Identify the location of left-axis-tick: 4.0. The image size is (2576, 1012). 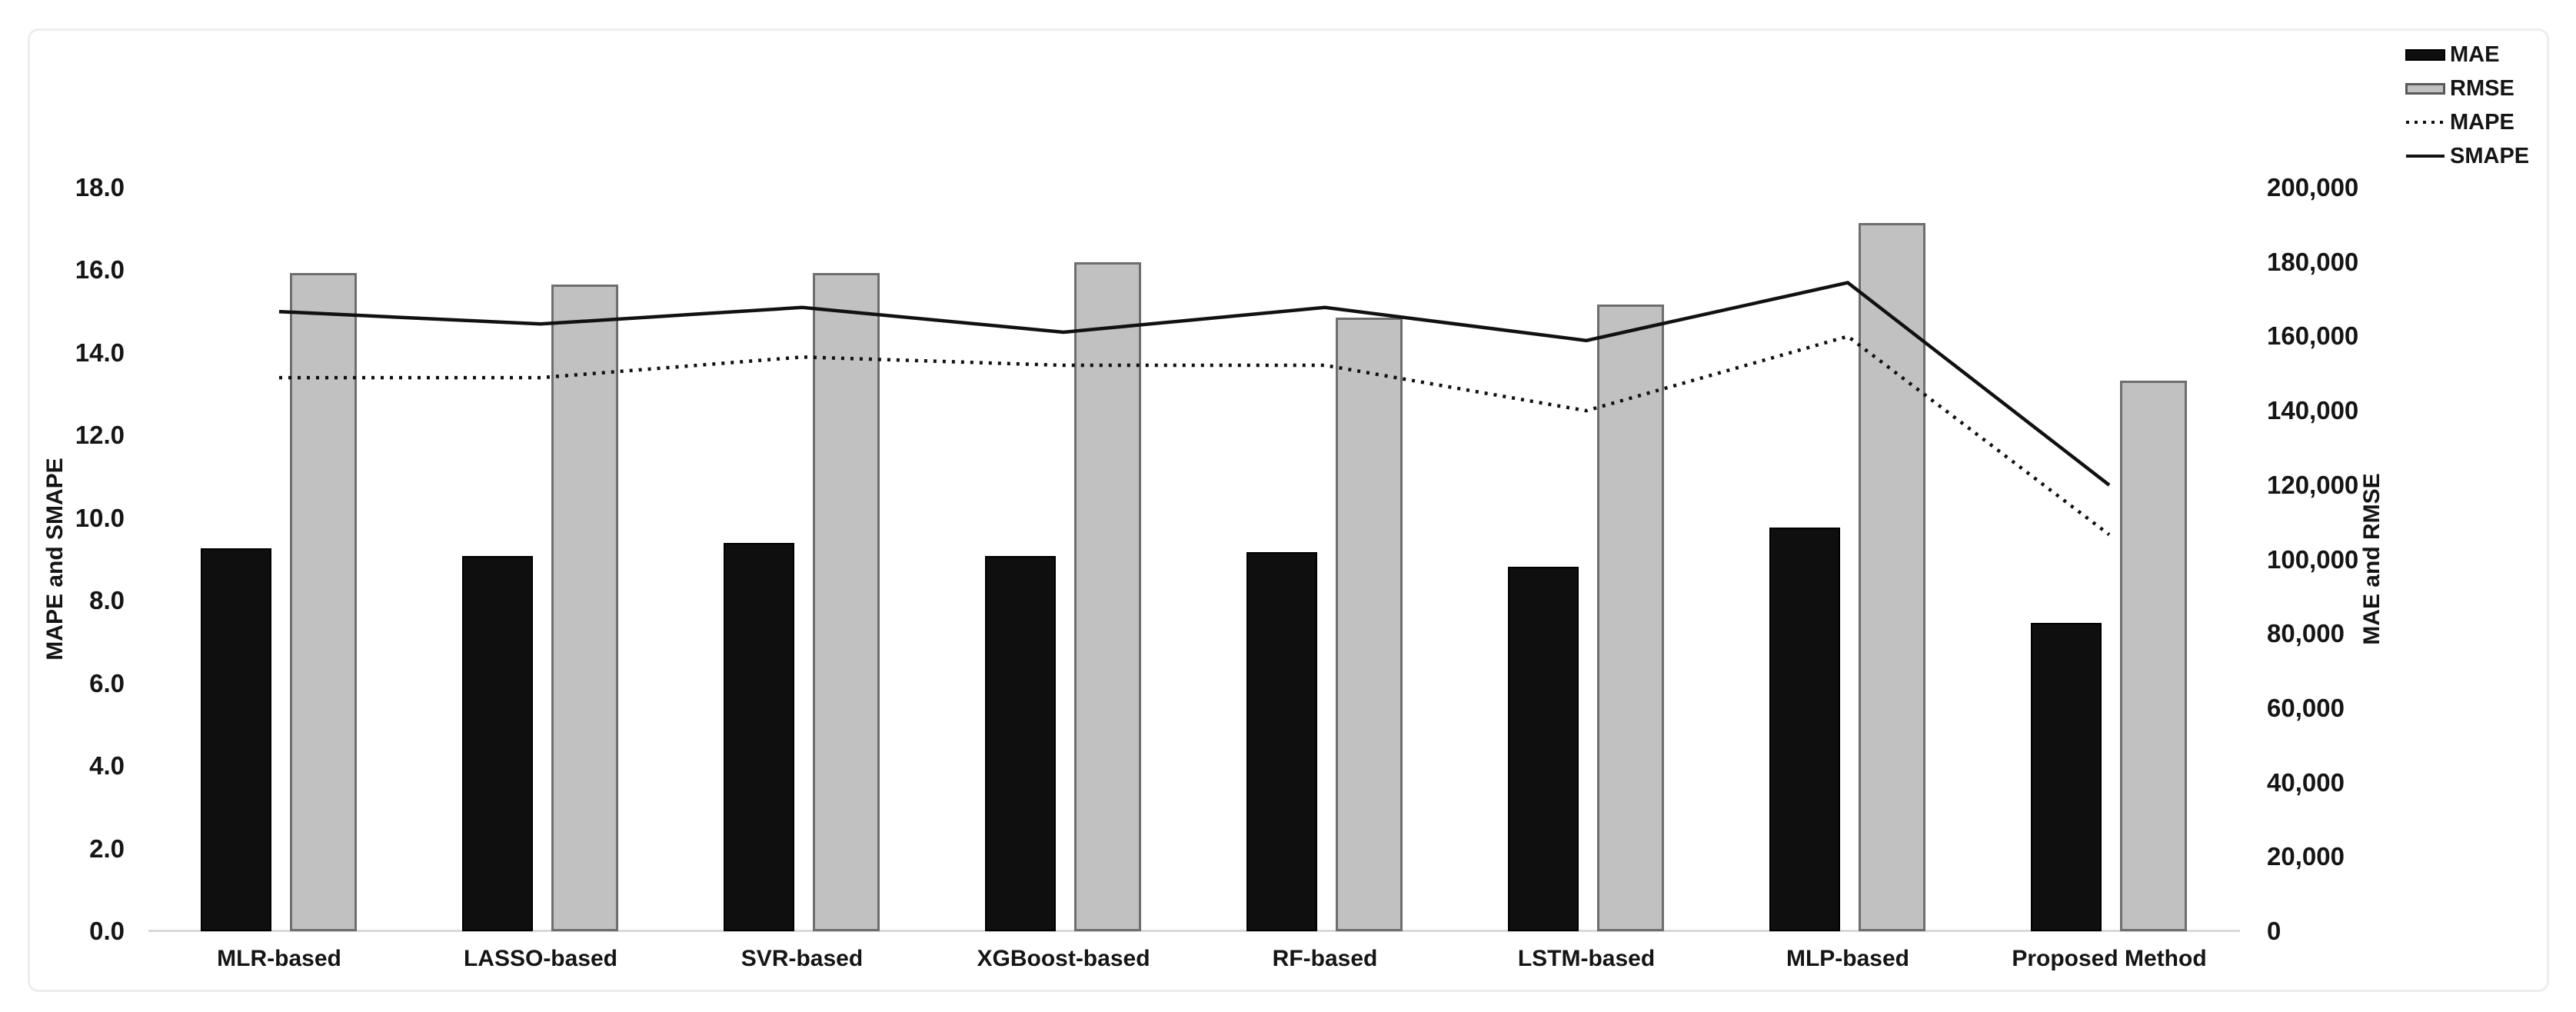
(107, 766).